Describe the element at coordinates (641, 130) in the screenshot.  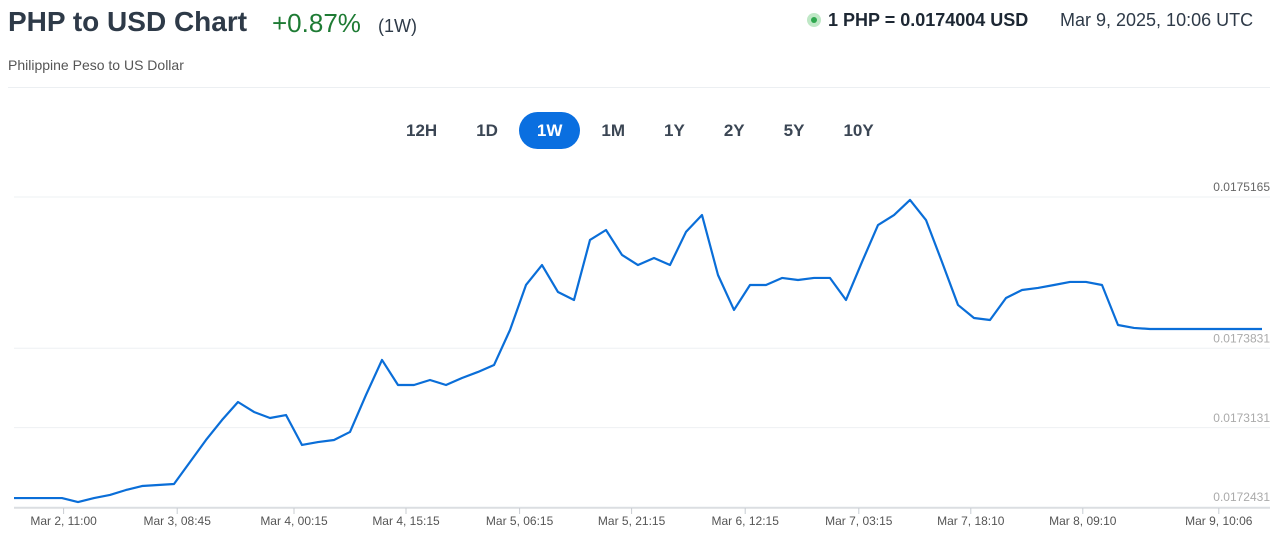
I see `range-selector: 12H 1D 1W 1M 1Y 2Y 5Y 10Y` at that location.